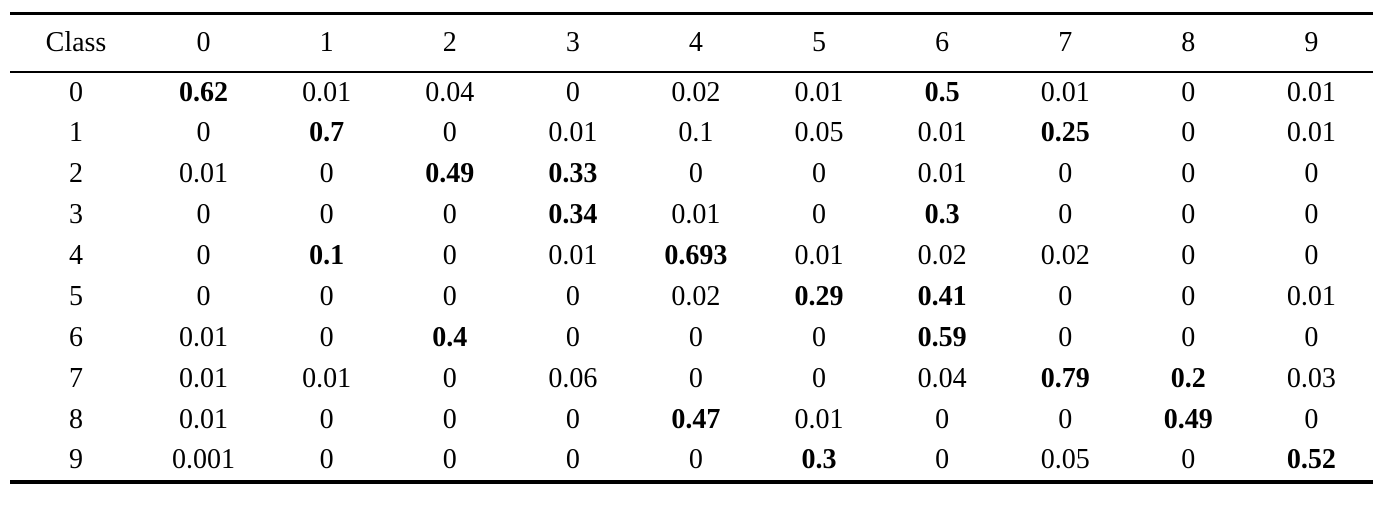  I want to click on row-label: 3, so click(76, 214).